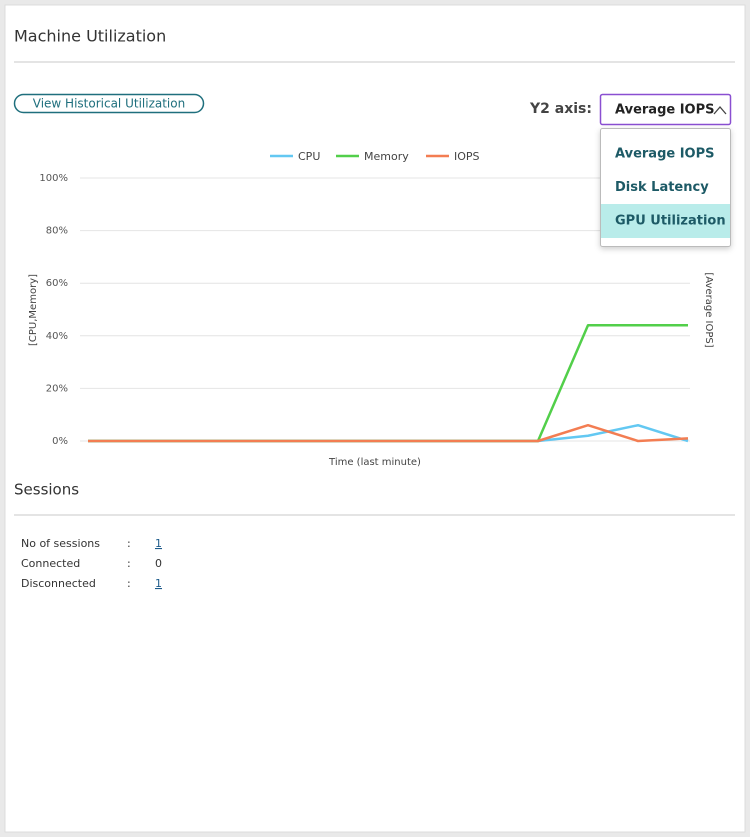  What do you see at coordinates (90, 36) in the screenshot?
I see `panel-title: Machine Utilization` at bounding box center [90, 36].